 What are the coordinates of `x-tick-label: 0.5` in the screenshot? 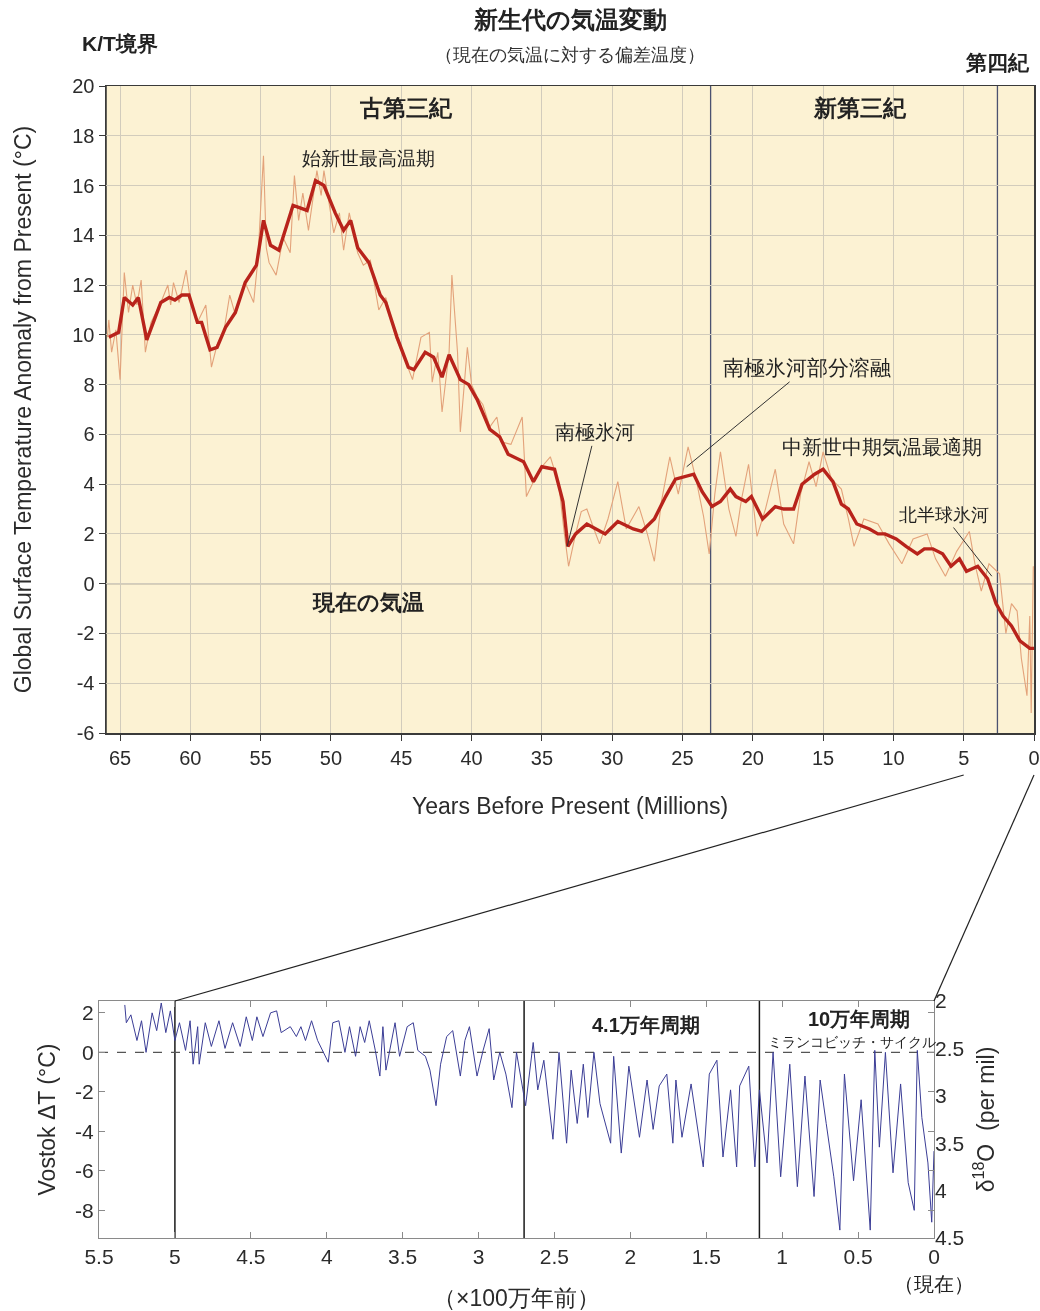 It's located at (858, 1257).